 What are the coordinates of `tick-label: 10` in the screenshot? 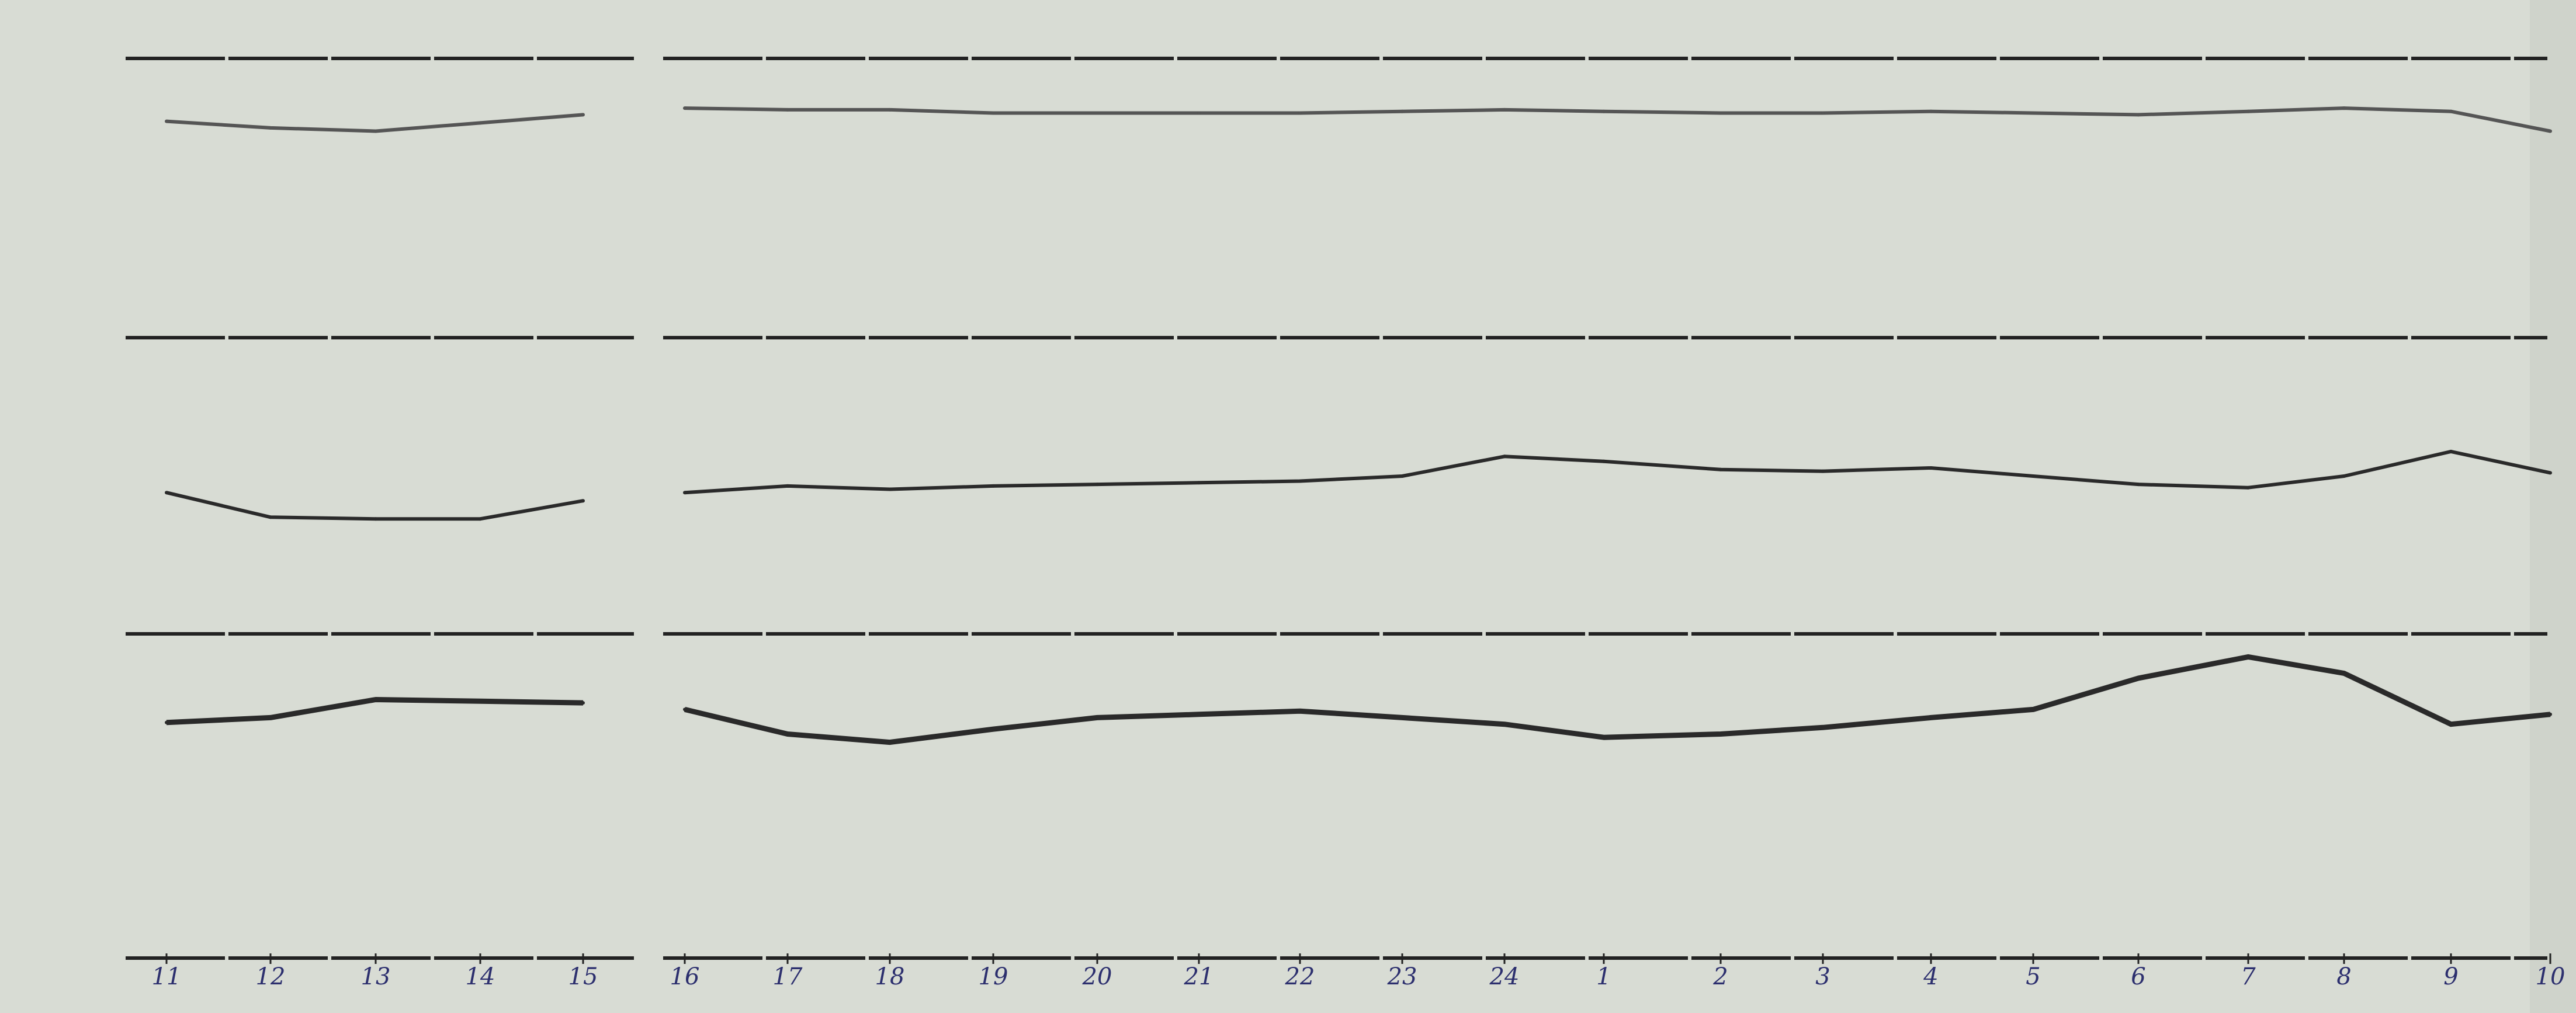 It's located at (2551, 976).